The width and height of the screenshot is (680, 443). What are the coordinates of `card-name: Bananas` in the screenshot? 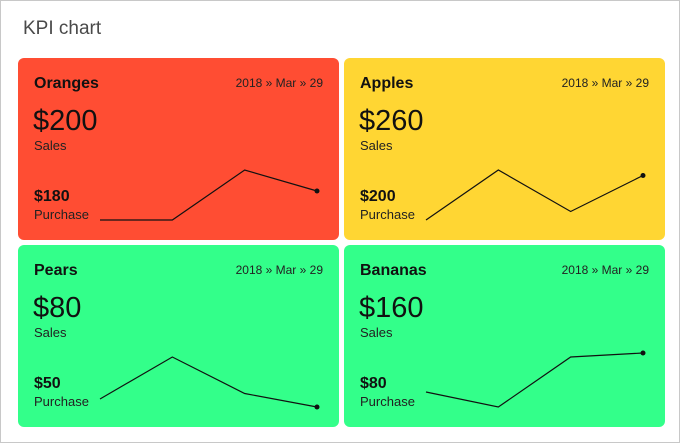 It's located at (393, 270).